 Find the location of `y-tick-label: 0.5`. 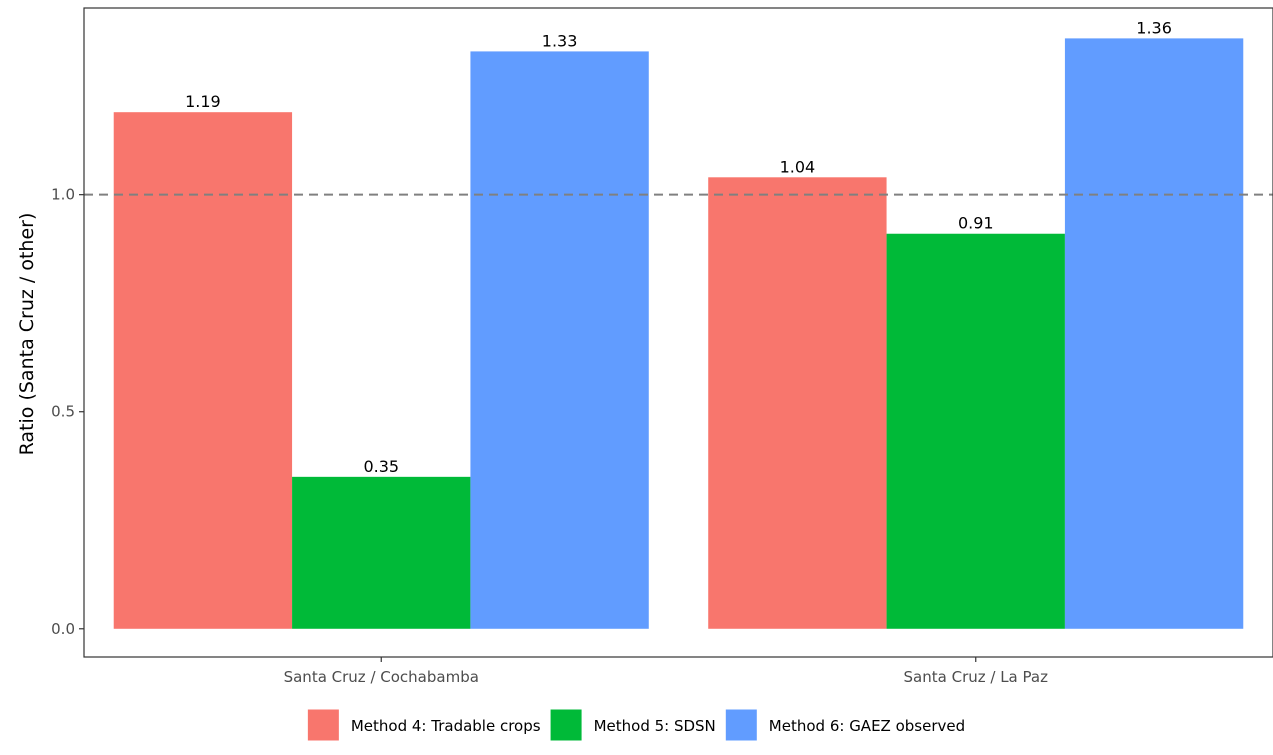

y-tick-label: 0.5 is located at coordinates (63, 412).